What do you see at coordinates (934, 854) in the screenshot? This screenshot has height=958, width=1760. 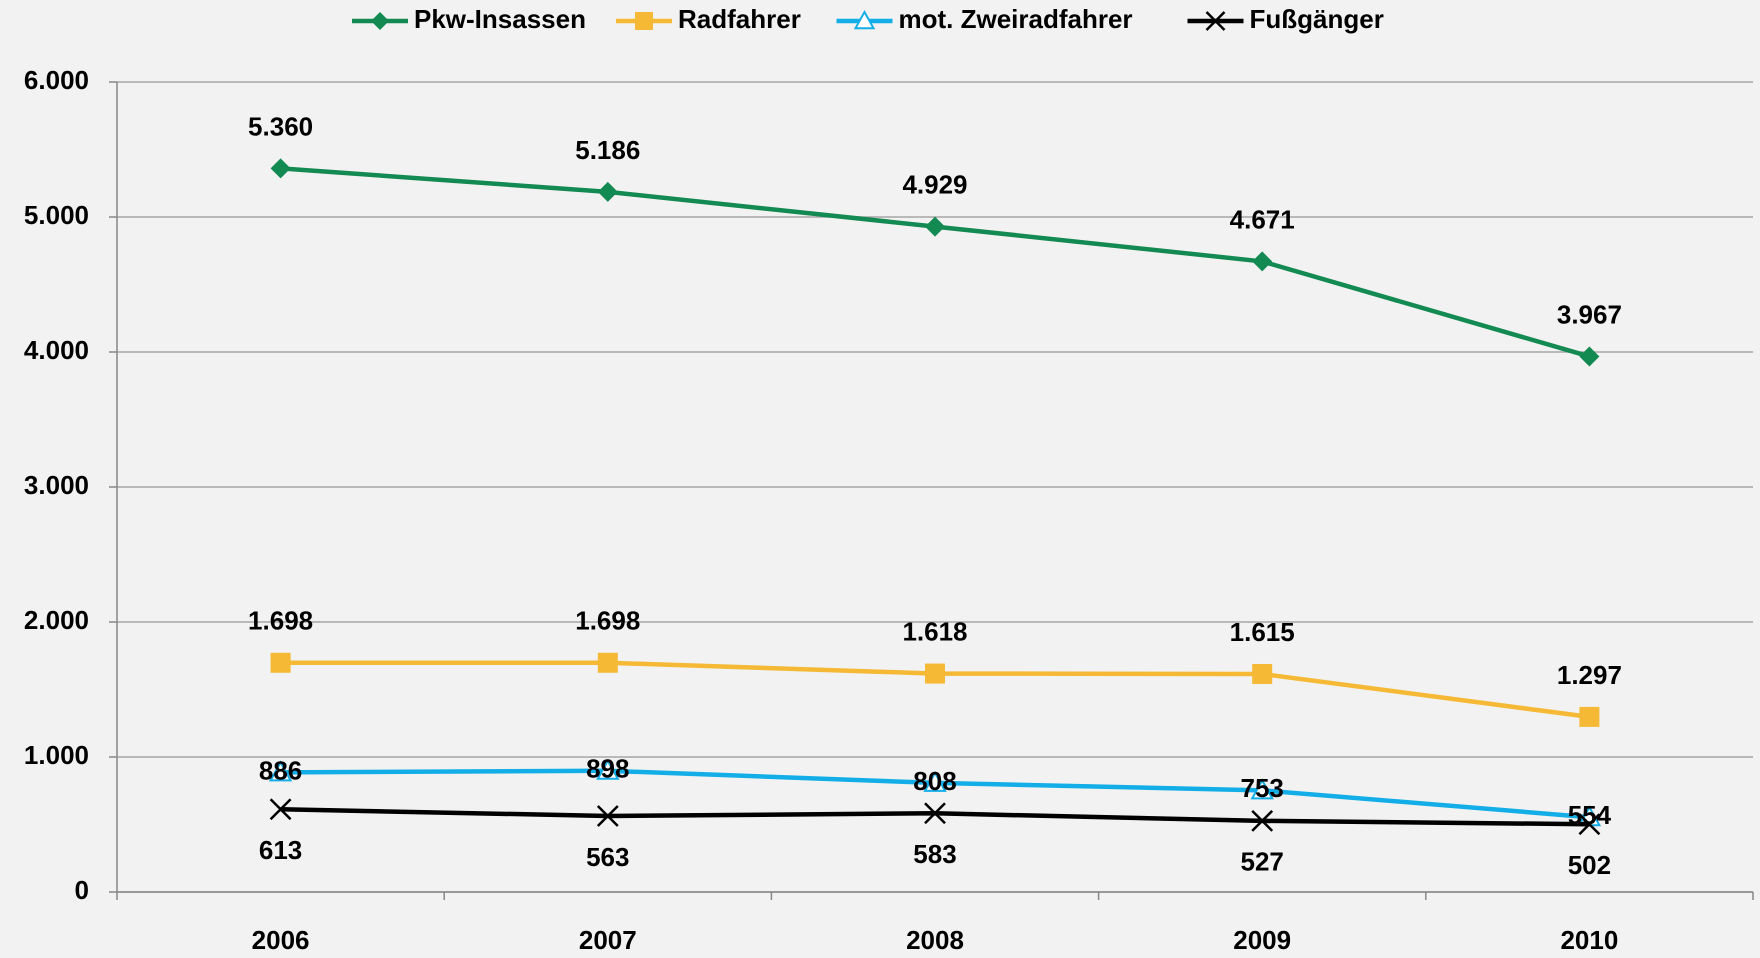 I see `data-label: 583` at bounding box center [934, 854].